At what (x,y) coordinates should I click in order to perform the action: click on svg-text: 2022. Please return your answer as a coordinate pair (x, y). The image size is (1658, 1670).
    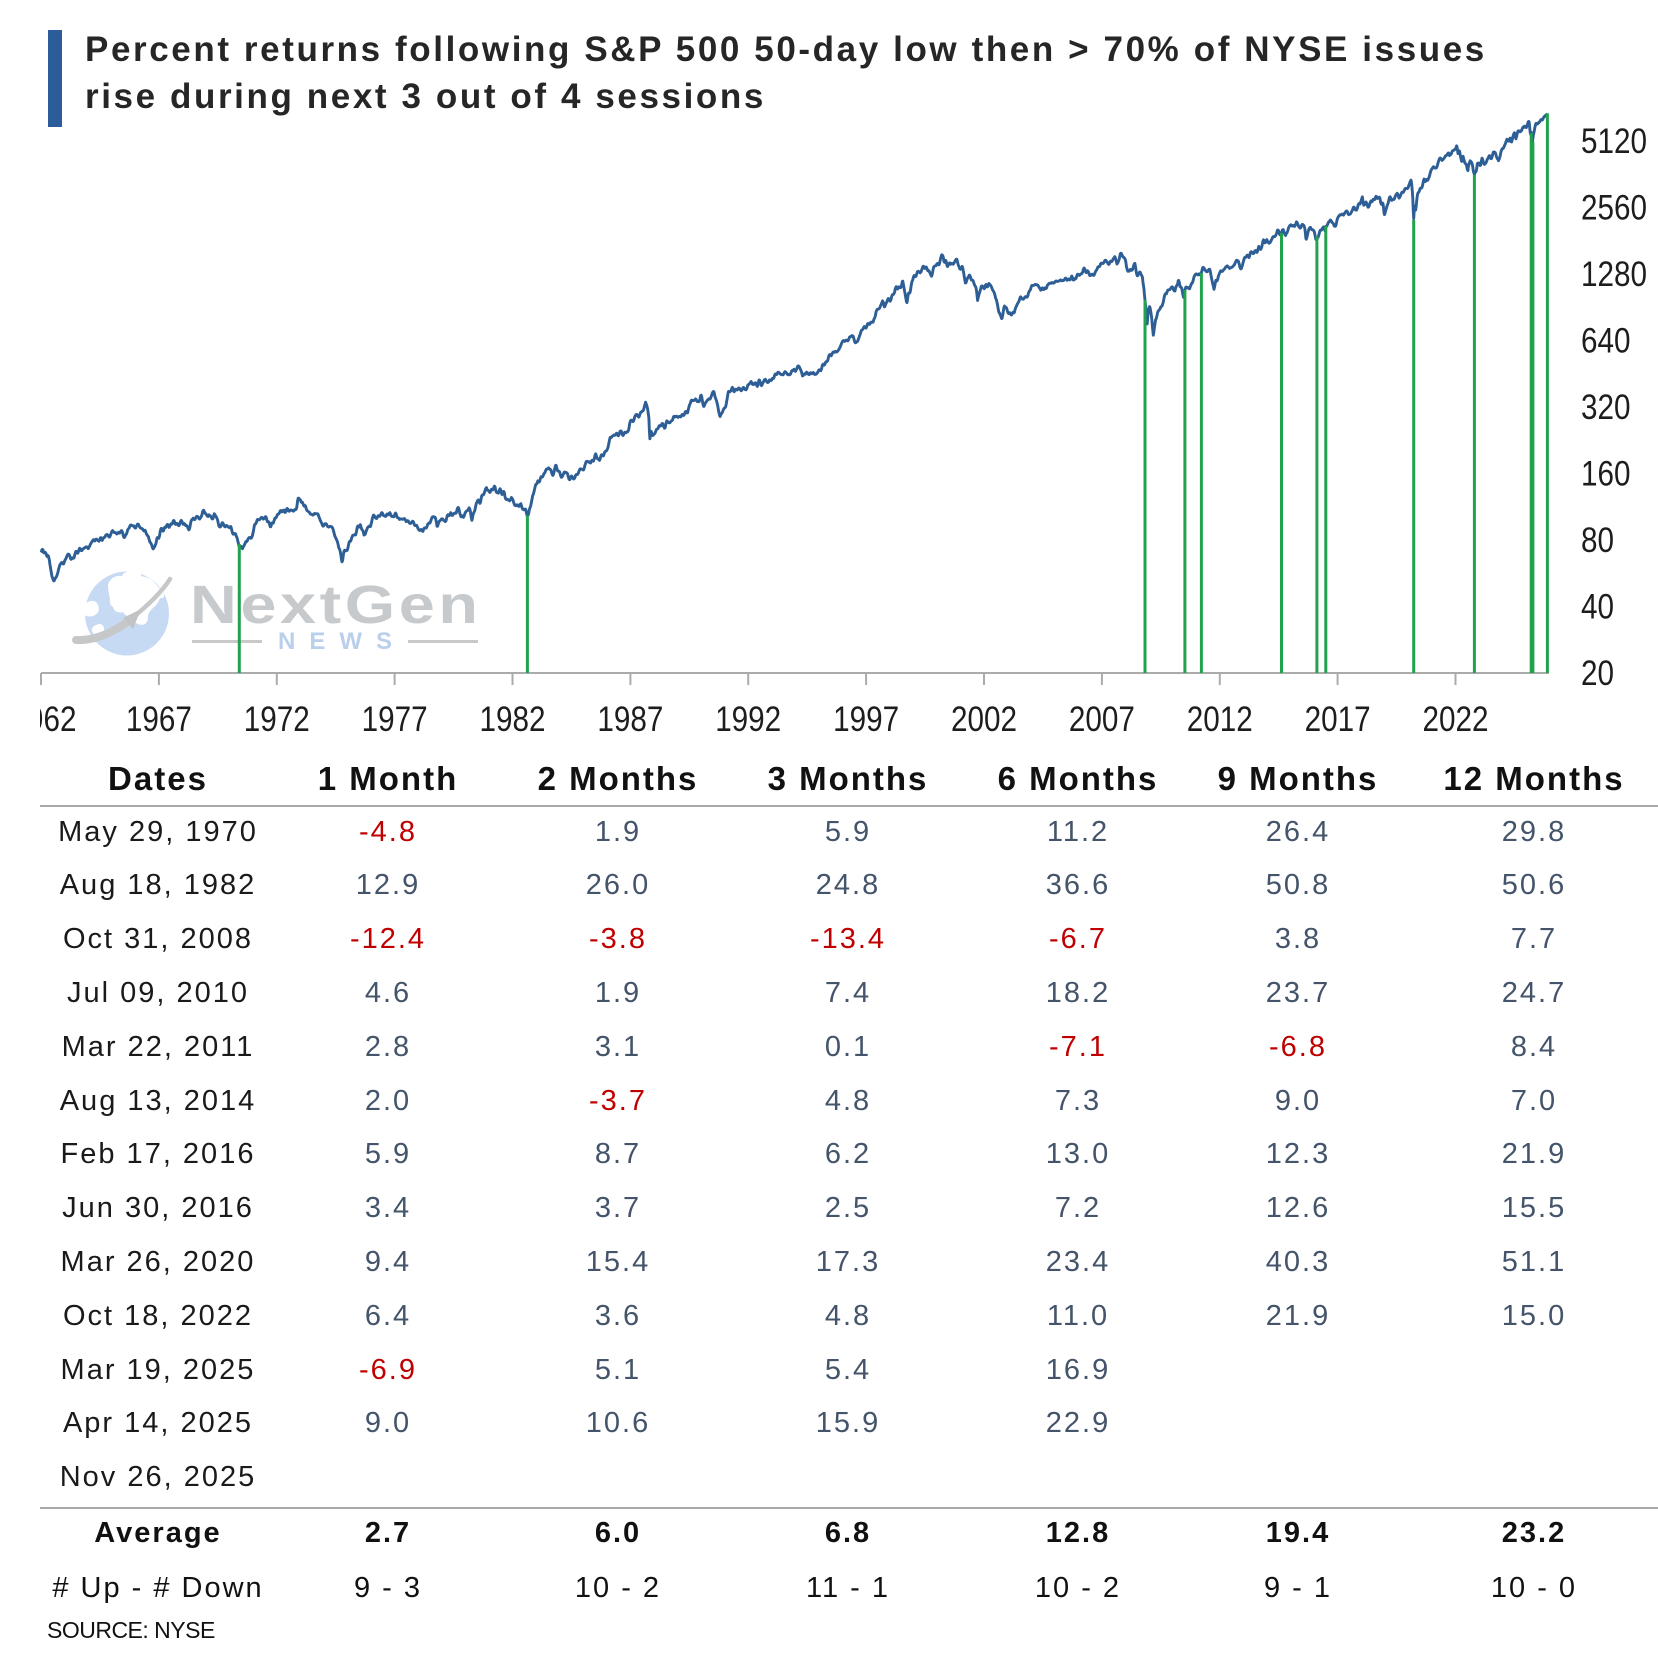
    Looking at the image, I should click on (1456, 719).